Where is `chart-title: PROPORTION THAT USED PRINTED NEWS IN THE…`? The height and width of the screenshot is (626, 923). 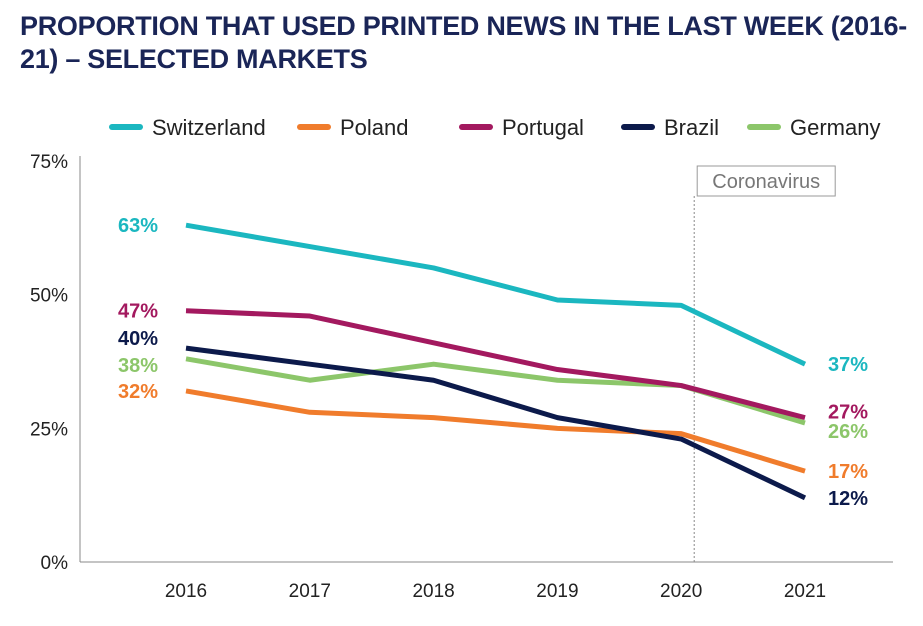
chart-title: PROPORTION THAT USED PRINTED NEWS IN THE… is located at coordinates (463, 42).